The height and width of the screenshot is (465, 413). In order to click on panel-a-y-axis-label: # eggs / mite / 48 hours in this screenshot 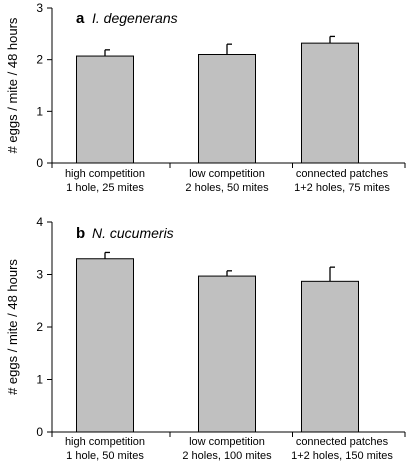, I will do `click(12, 85)`.